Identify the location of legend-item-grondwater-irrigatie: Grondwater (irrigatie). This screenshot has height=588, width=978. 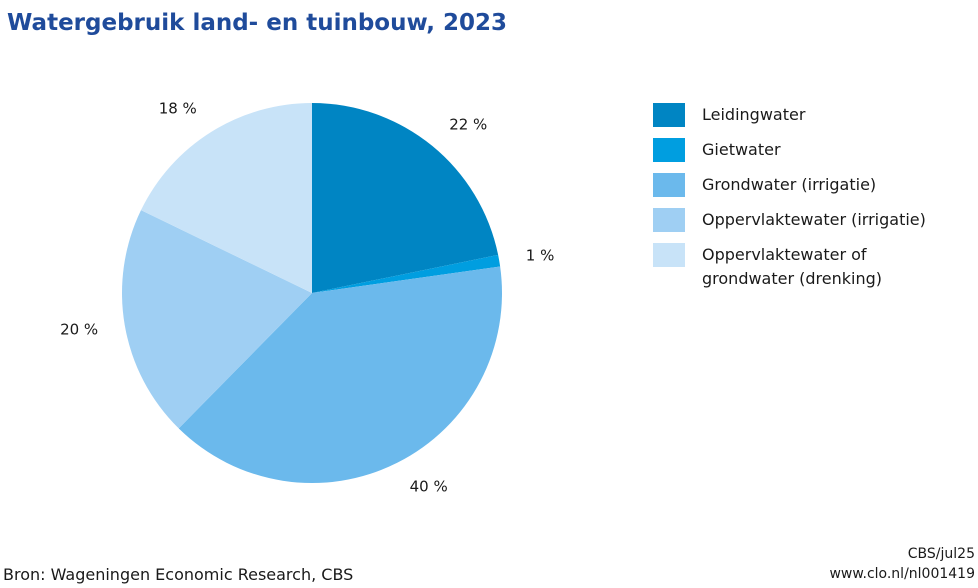
(813, 185).